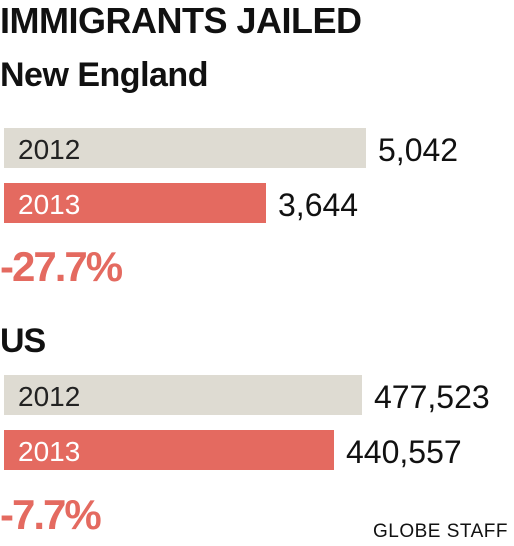 This screenshot has height=546, width=514. Describe the element at coordinates (49, 149) in the screenshot. I see `category-label-new-england-2012: 2012` at that location.